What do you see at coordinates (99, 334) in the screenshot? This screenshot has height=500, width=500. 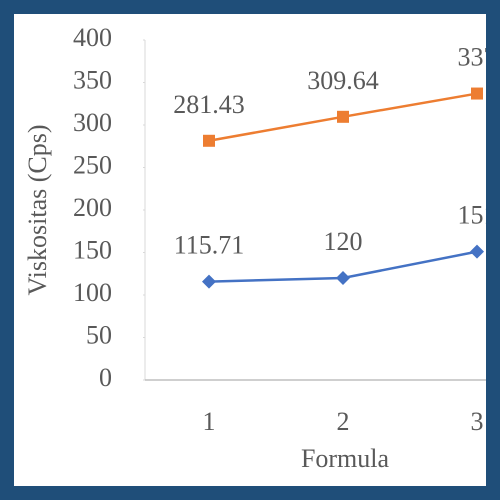 I see `y-tick-label: 50` at bounding box center [99, 334].